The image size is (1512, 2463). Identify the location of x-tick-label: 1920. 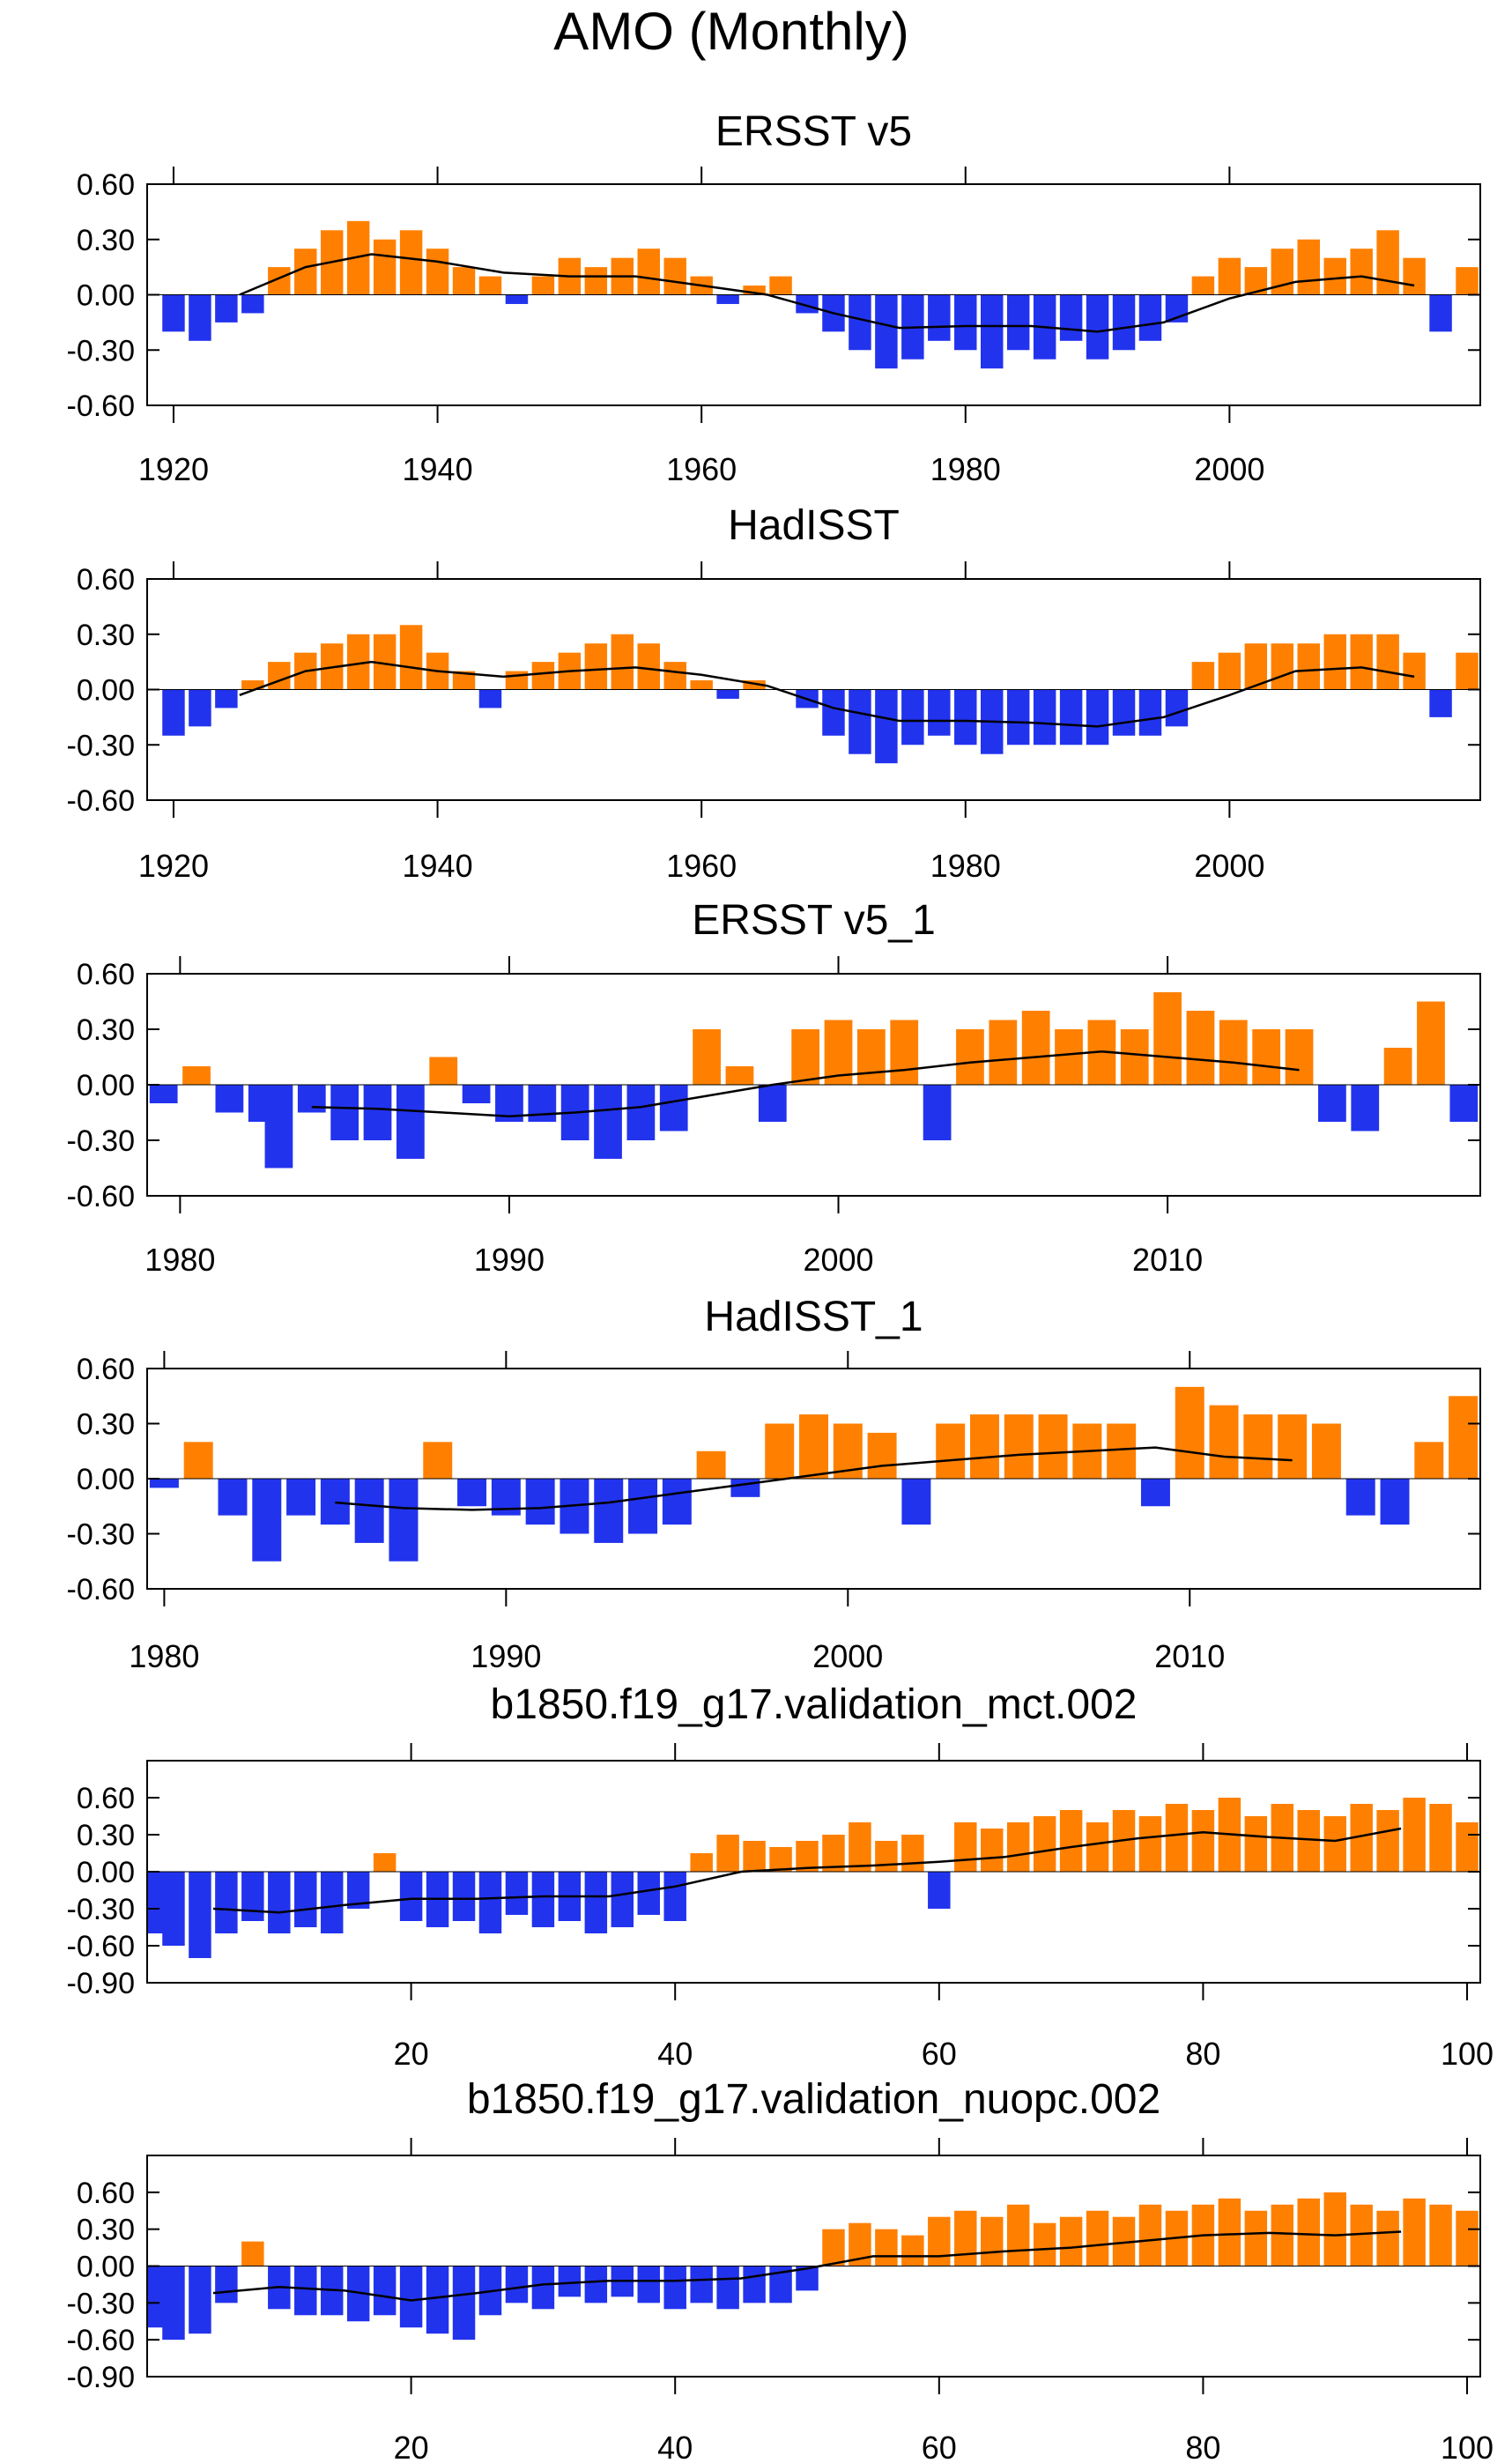
(173, 866).